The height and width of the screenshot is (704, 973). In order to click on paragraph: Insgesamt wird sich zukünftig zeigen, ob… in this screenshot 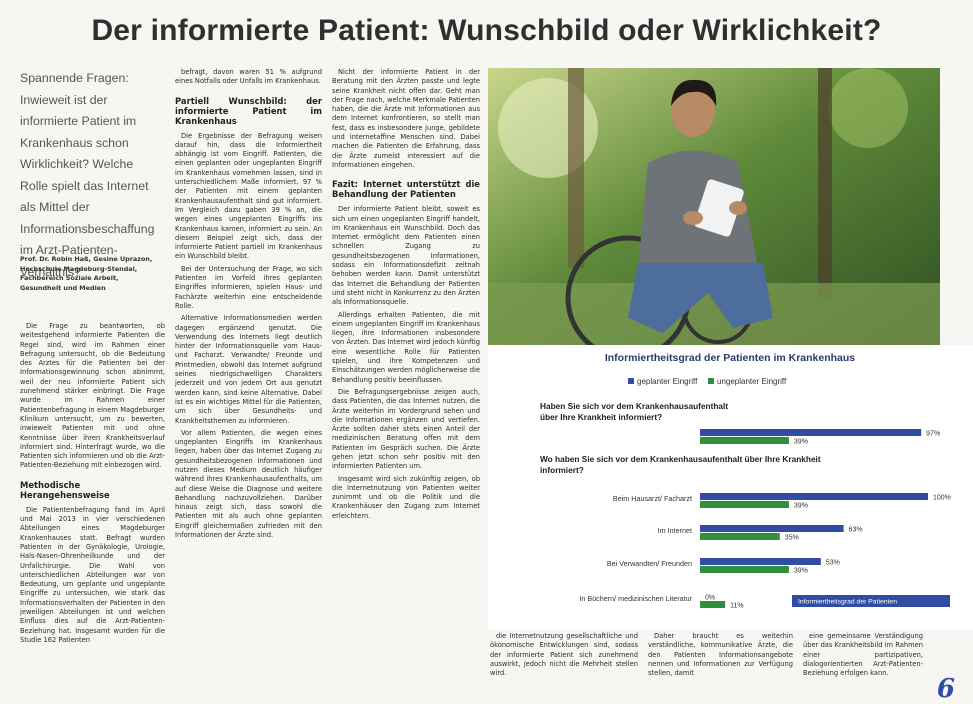, I will do `click(406, 497)`.